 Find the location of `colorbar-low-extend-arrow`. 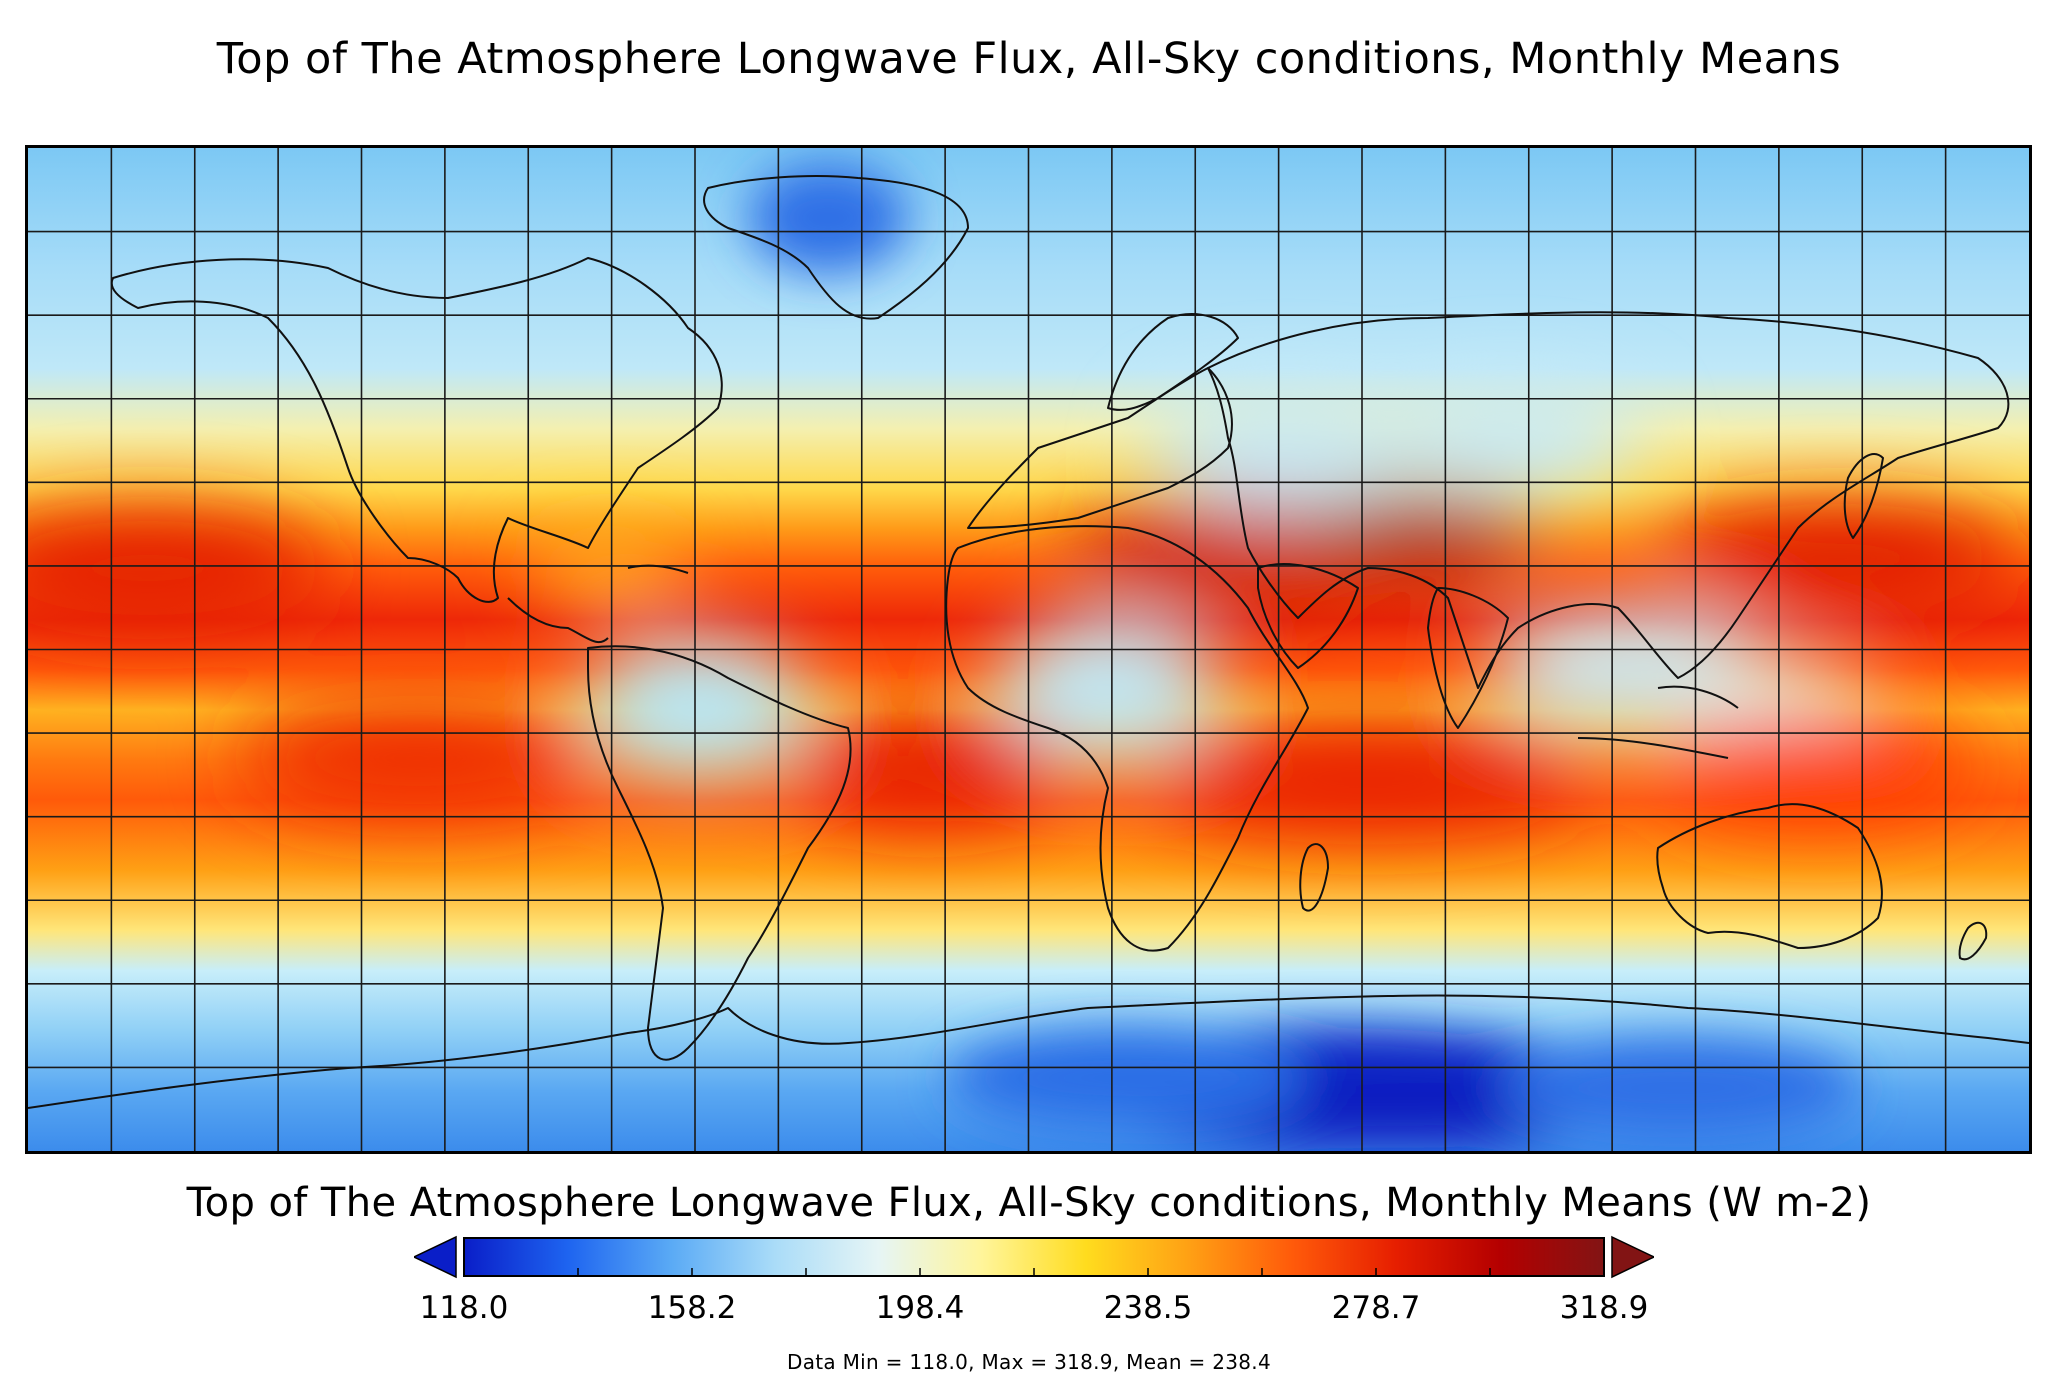

colorbar-low-extend-arrow is located at coordinates (435, 1257).